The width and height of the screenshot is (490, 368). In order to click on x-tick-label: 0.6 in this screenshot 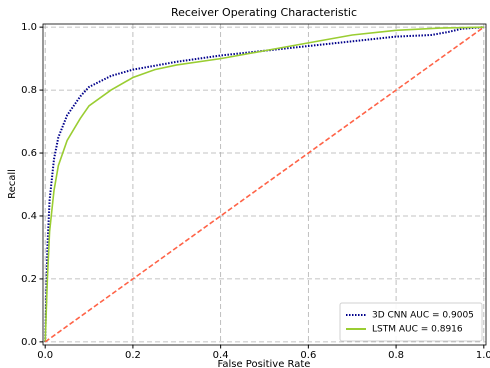, I will do `click(308, 355)`.